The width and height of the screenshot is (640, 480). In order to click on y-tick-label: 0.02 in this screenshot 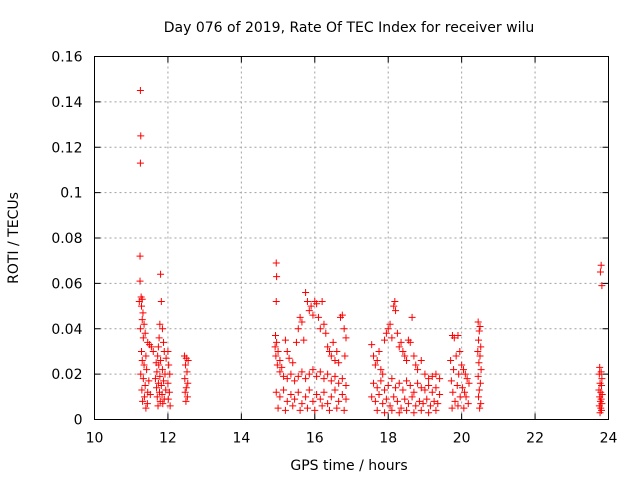, I will do `click(66, 375)`.